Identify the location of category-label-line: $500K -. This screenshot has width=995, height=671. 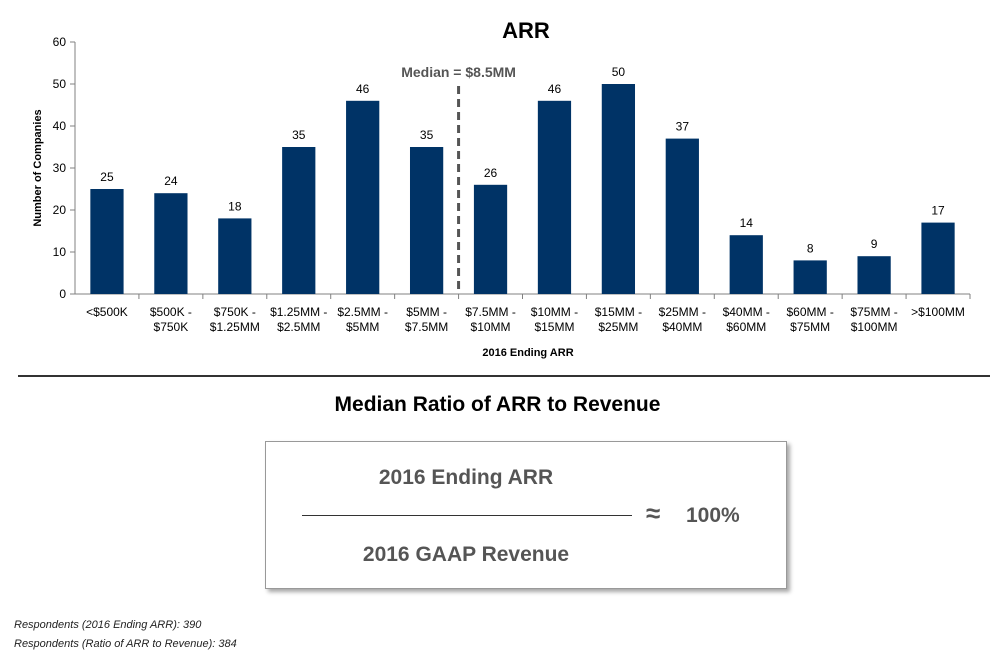
(171, 312).